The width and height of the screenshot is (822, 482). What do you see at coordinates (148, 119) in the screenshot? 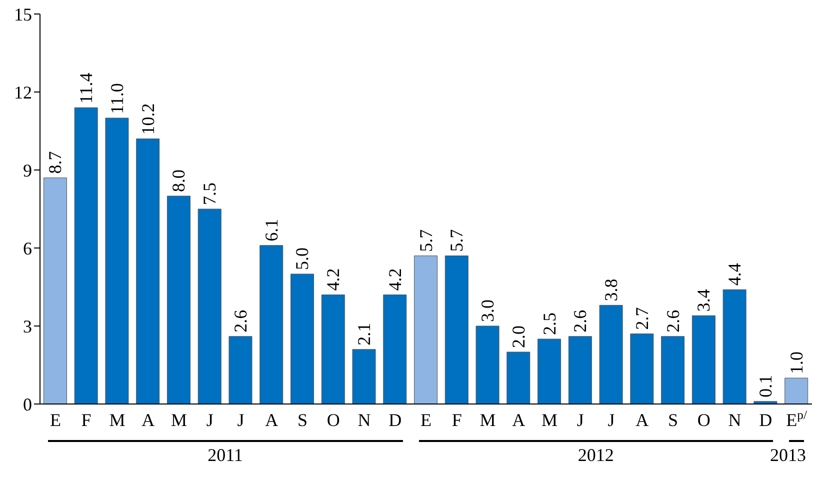
I see `data-label: 10.2` at bounding box center [148, 119].